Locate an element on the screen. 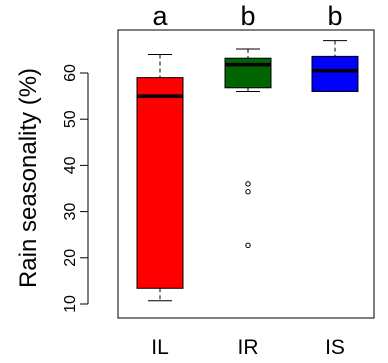 The height and width of the screenshot is (363, 388). y-axis: 10 20 30 40 50 60 is located at coordinates (75, 188).